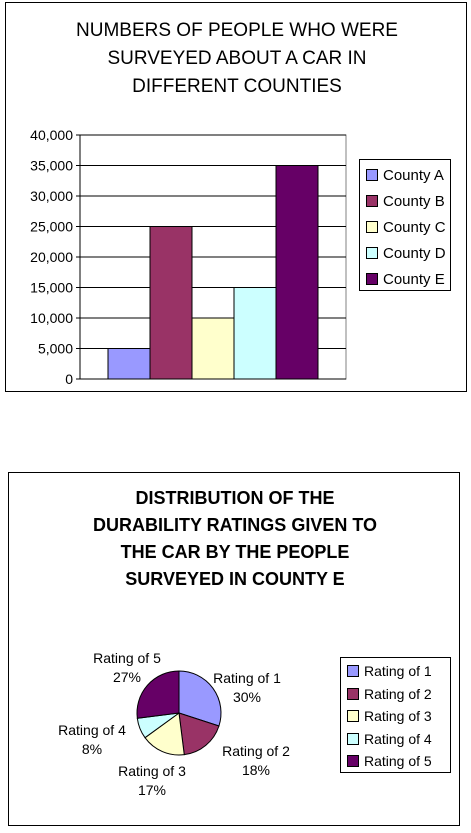  What do you see at coordinates (51, 196) in the screenshot?
I see `y-tick-label: 30,000` at bounding box center [51, 196].